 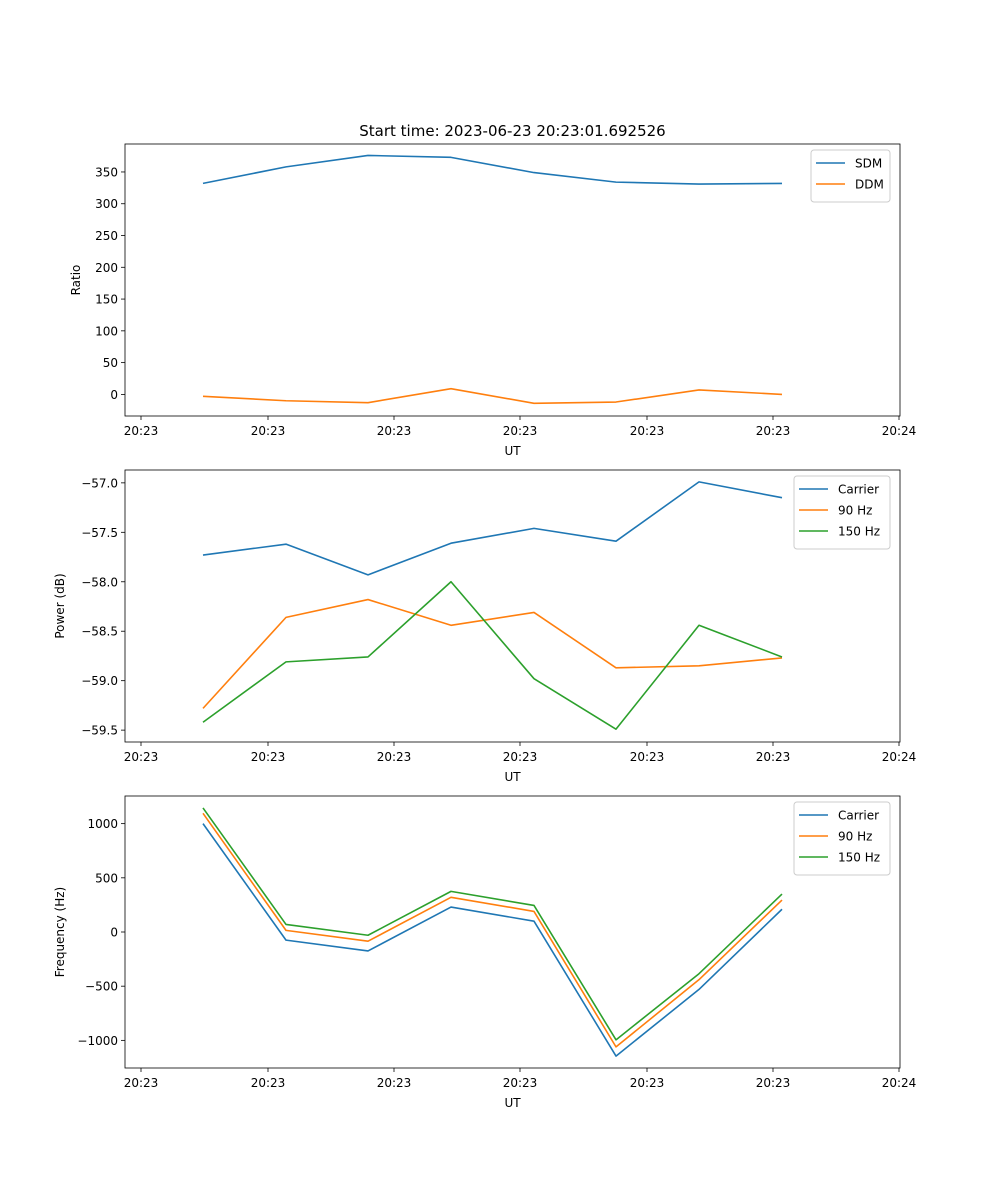 What do you see at coordinates (99, 582) in the screenshot?
I see `y-tick-label: −58.0` at bounding box center [99, 582].